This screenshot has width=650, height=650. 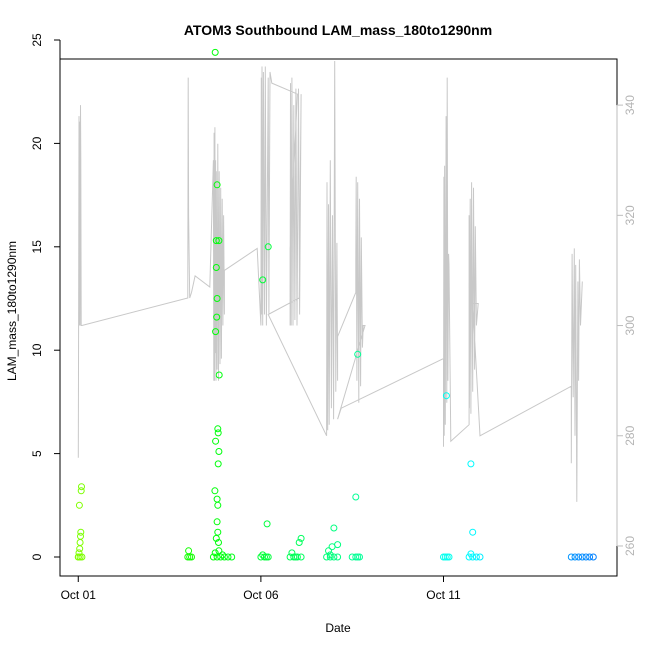 I want to click on y-tick-label: 10, so click(x=37, y=350).